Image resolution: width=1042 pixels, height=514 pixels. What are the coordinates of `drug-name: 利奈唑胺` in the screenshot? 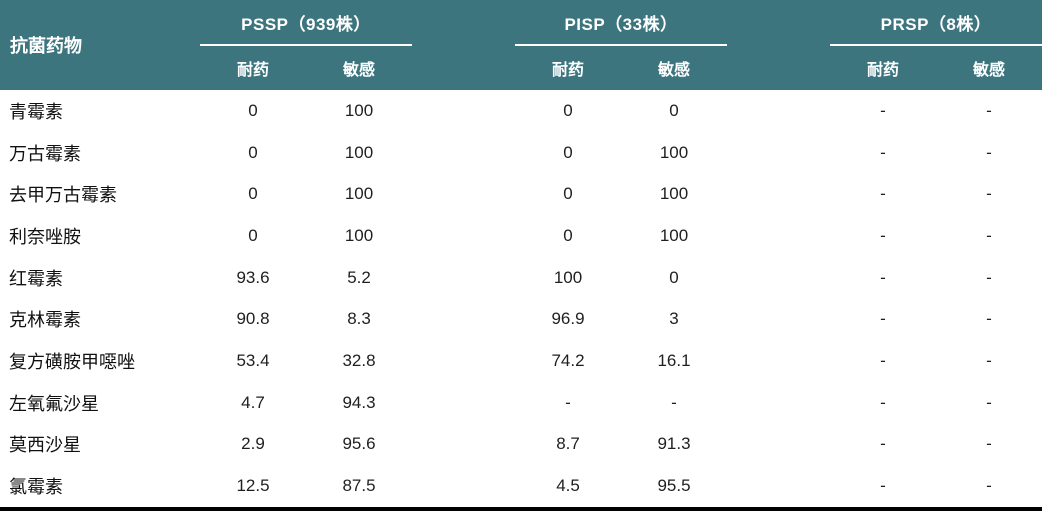 It's located at (45, 236).